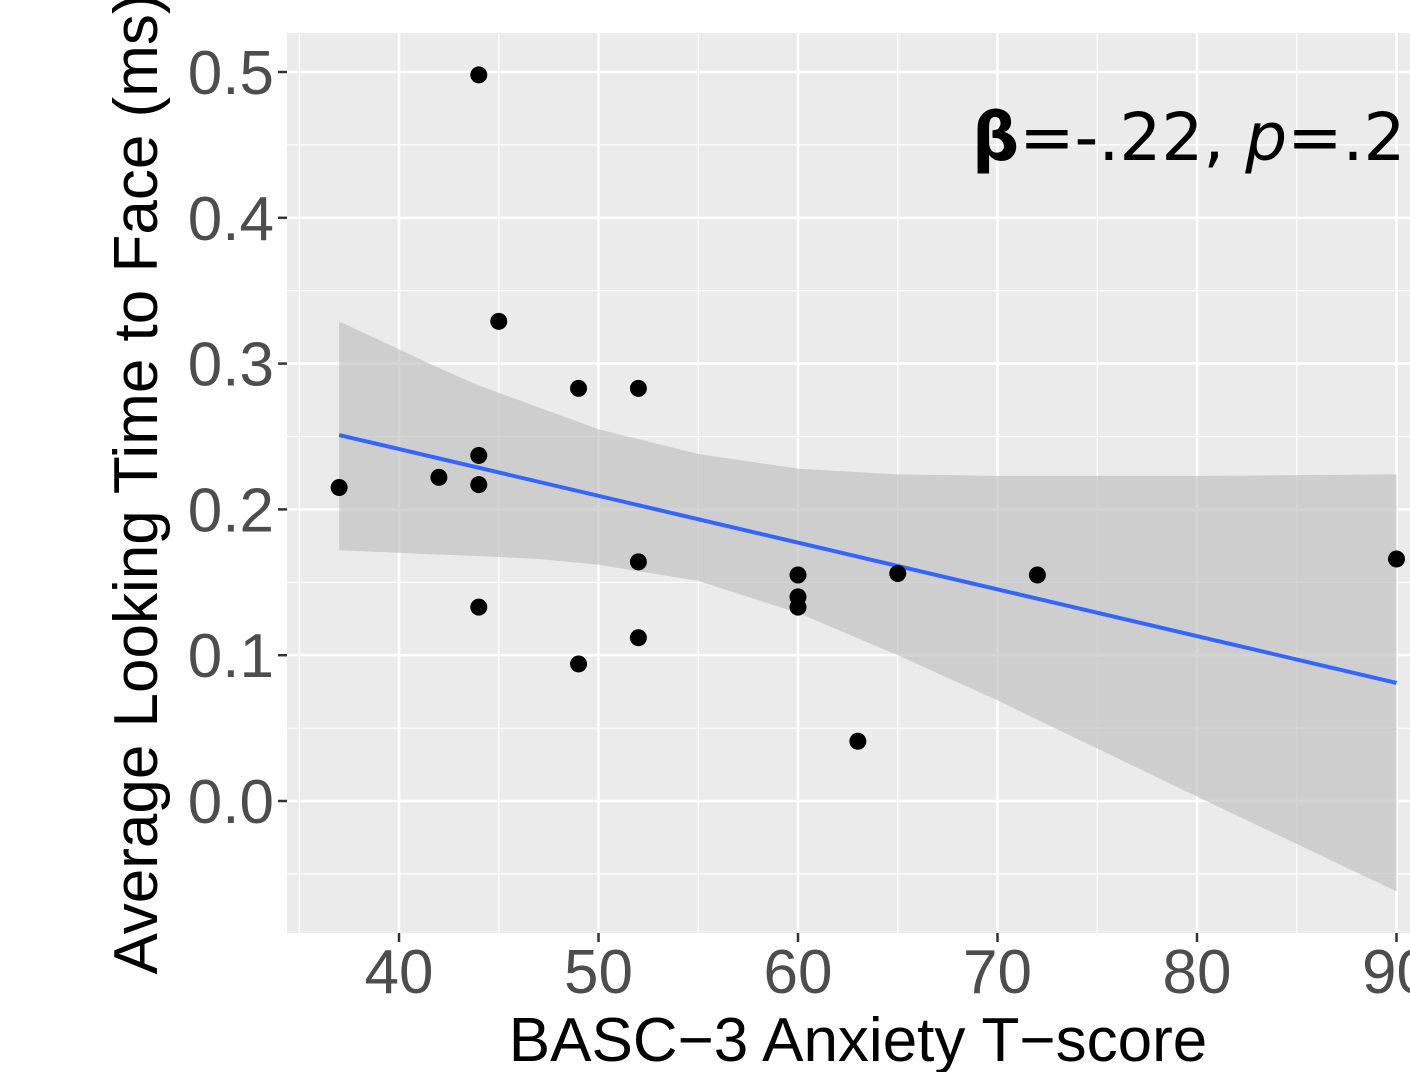 This screenshot has width=1410, height=1072. Describe the element at coordinates (1348, 137) in the screenshot. I see `annotation-p-value: =.27` at that location.